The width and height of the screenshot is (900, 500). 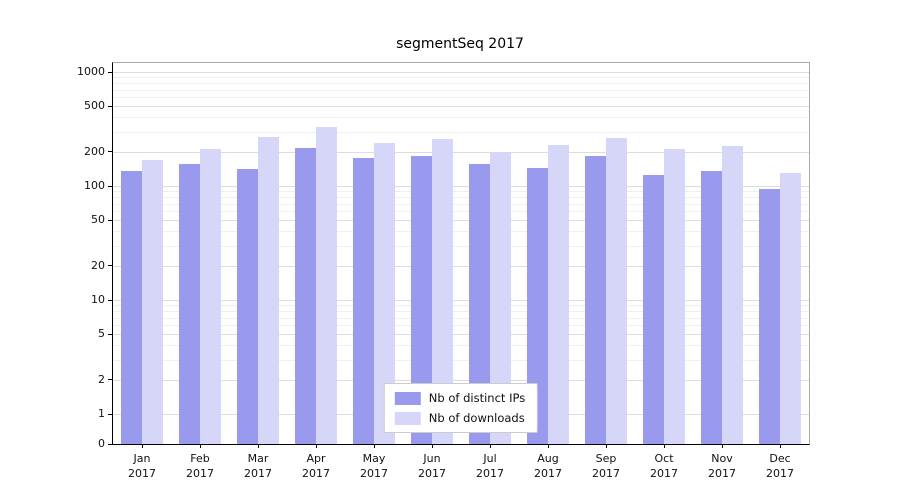 I want to click on x-axis-tick-label: Aug 2017, so click(x=548, y=466).